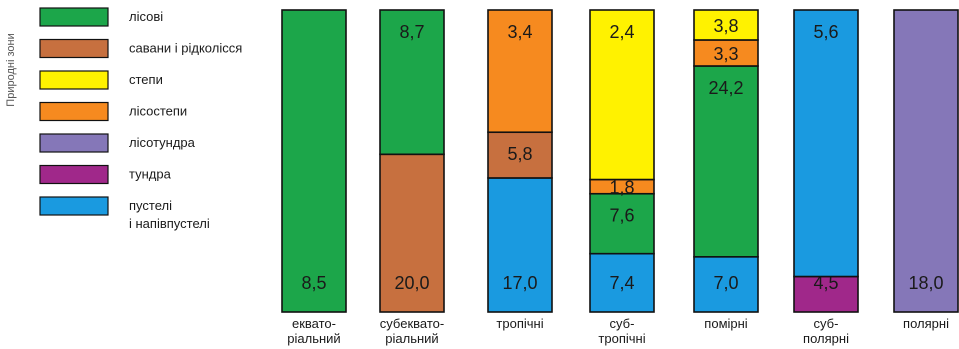  I want to click on legend-swatch-forest, so click(74, 17).